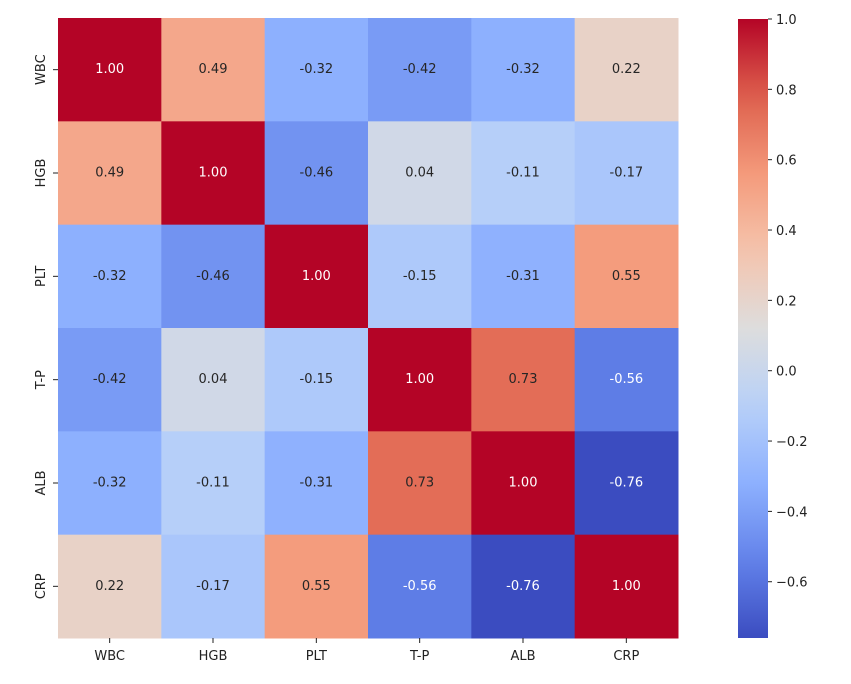  I want to click on colorbar-tick-label: −0.6, so click(792, 583).